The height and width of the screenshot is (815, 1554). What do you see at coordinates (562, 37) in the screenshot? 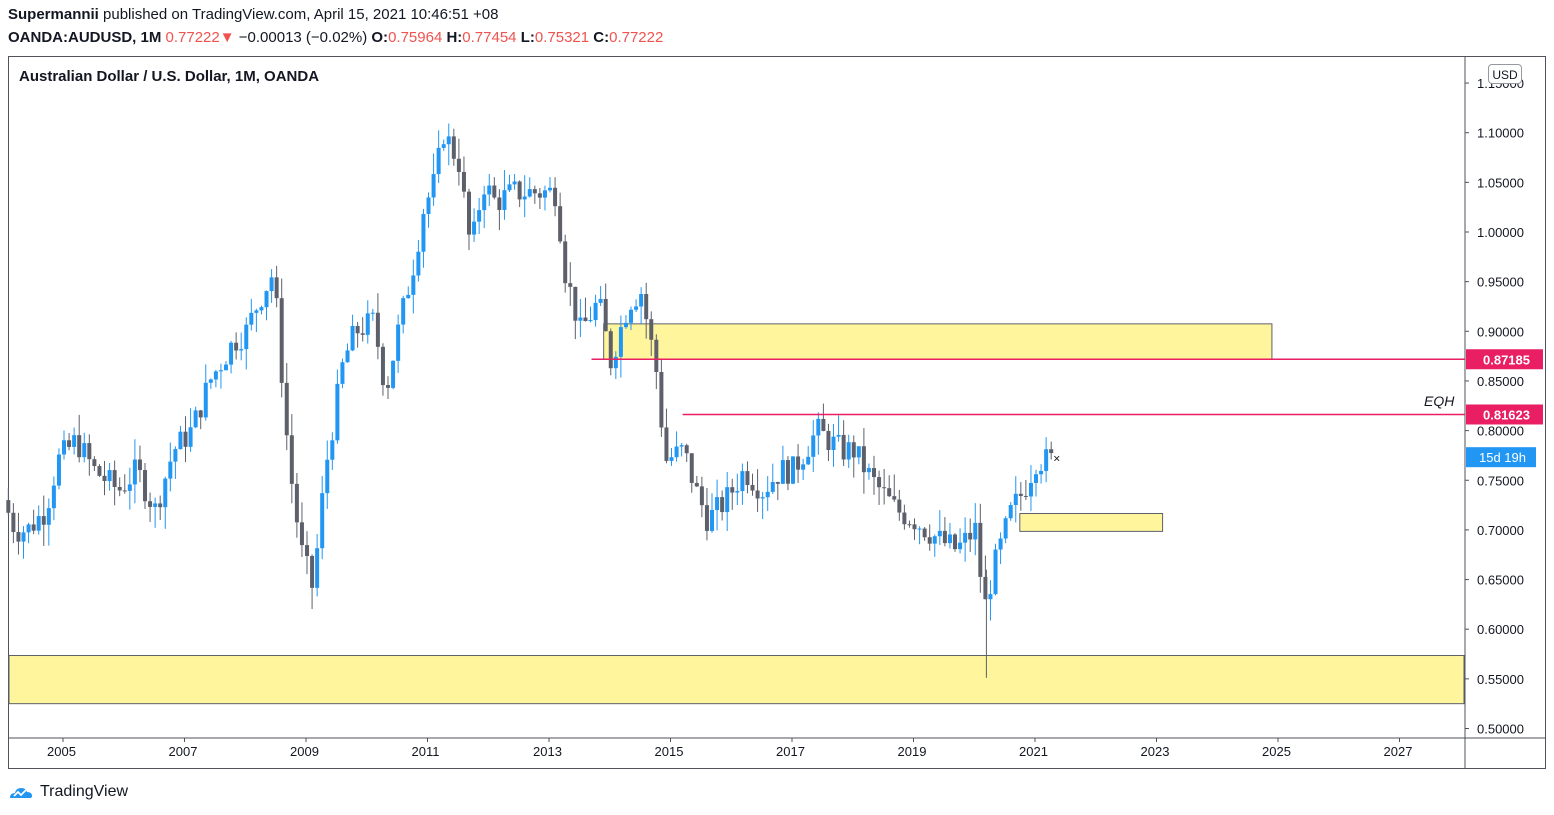
I see `low-value: 0.75321` at bounding box center [562, 37].